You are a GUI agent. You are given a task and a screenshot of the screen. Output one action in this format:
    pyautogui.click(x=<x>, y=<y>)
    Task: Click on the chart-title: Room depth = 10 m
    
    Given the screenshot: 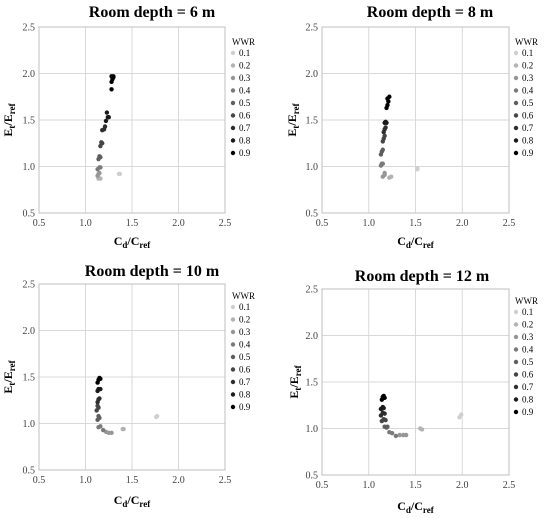 What is the action you would take?
    pyautogui.click(x=152, y=271)
    